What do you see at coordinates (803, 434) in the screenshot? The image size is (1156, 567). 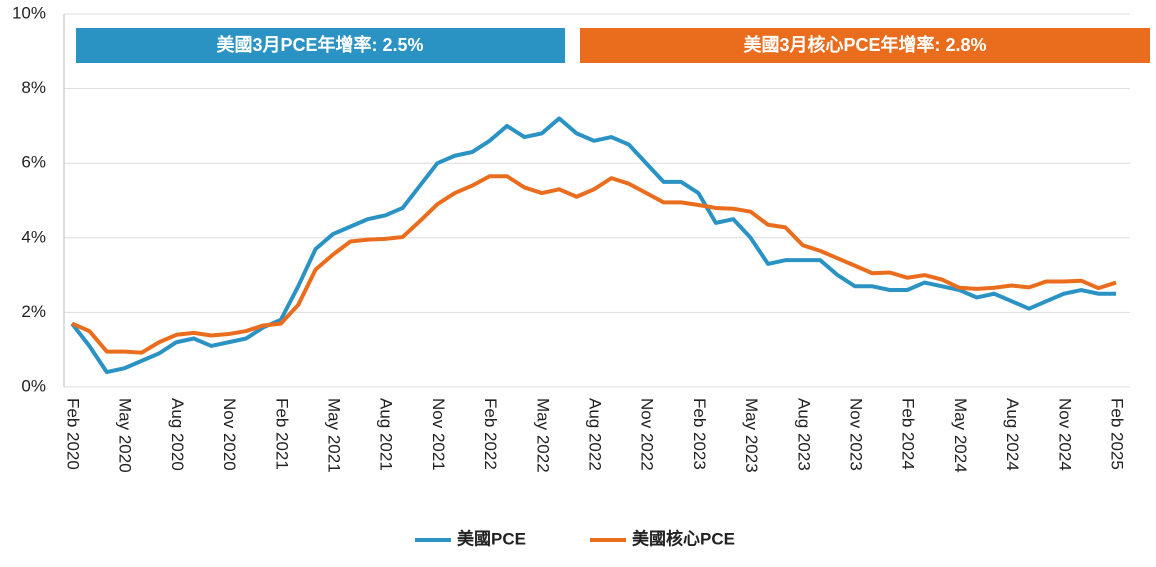 I see `x-tick-label: Aug 2023` at bounding box center [803, 434].